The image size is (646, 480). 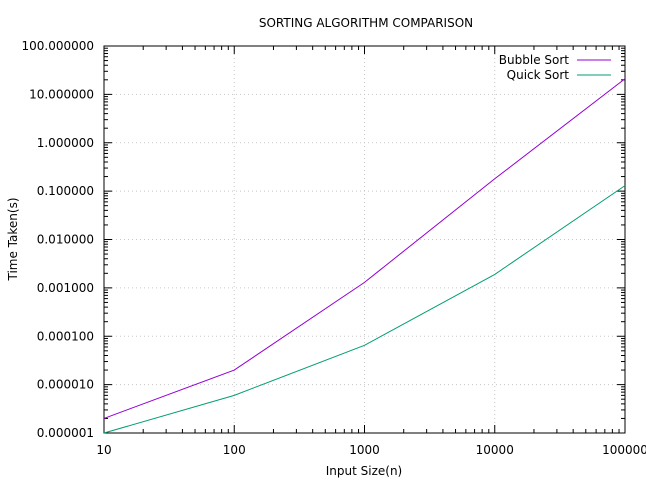 I want to click on y-tick-label: 10.000000, so click(x=61, y=94).